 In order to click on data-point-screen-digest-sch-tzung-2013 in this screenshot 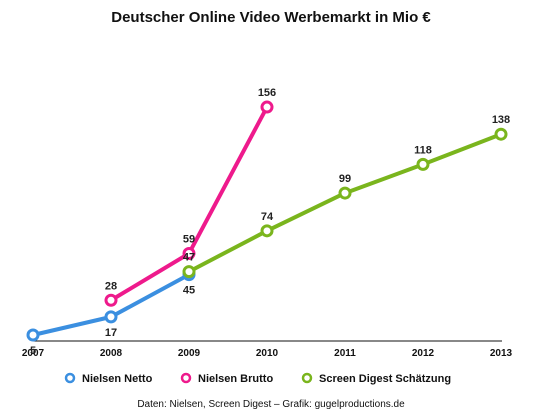, I will do `click(501, 134)`.